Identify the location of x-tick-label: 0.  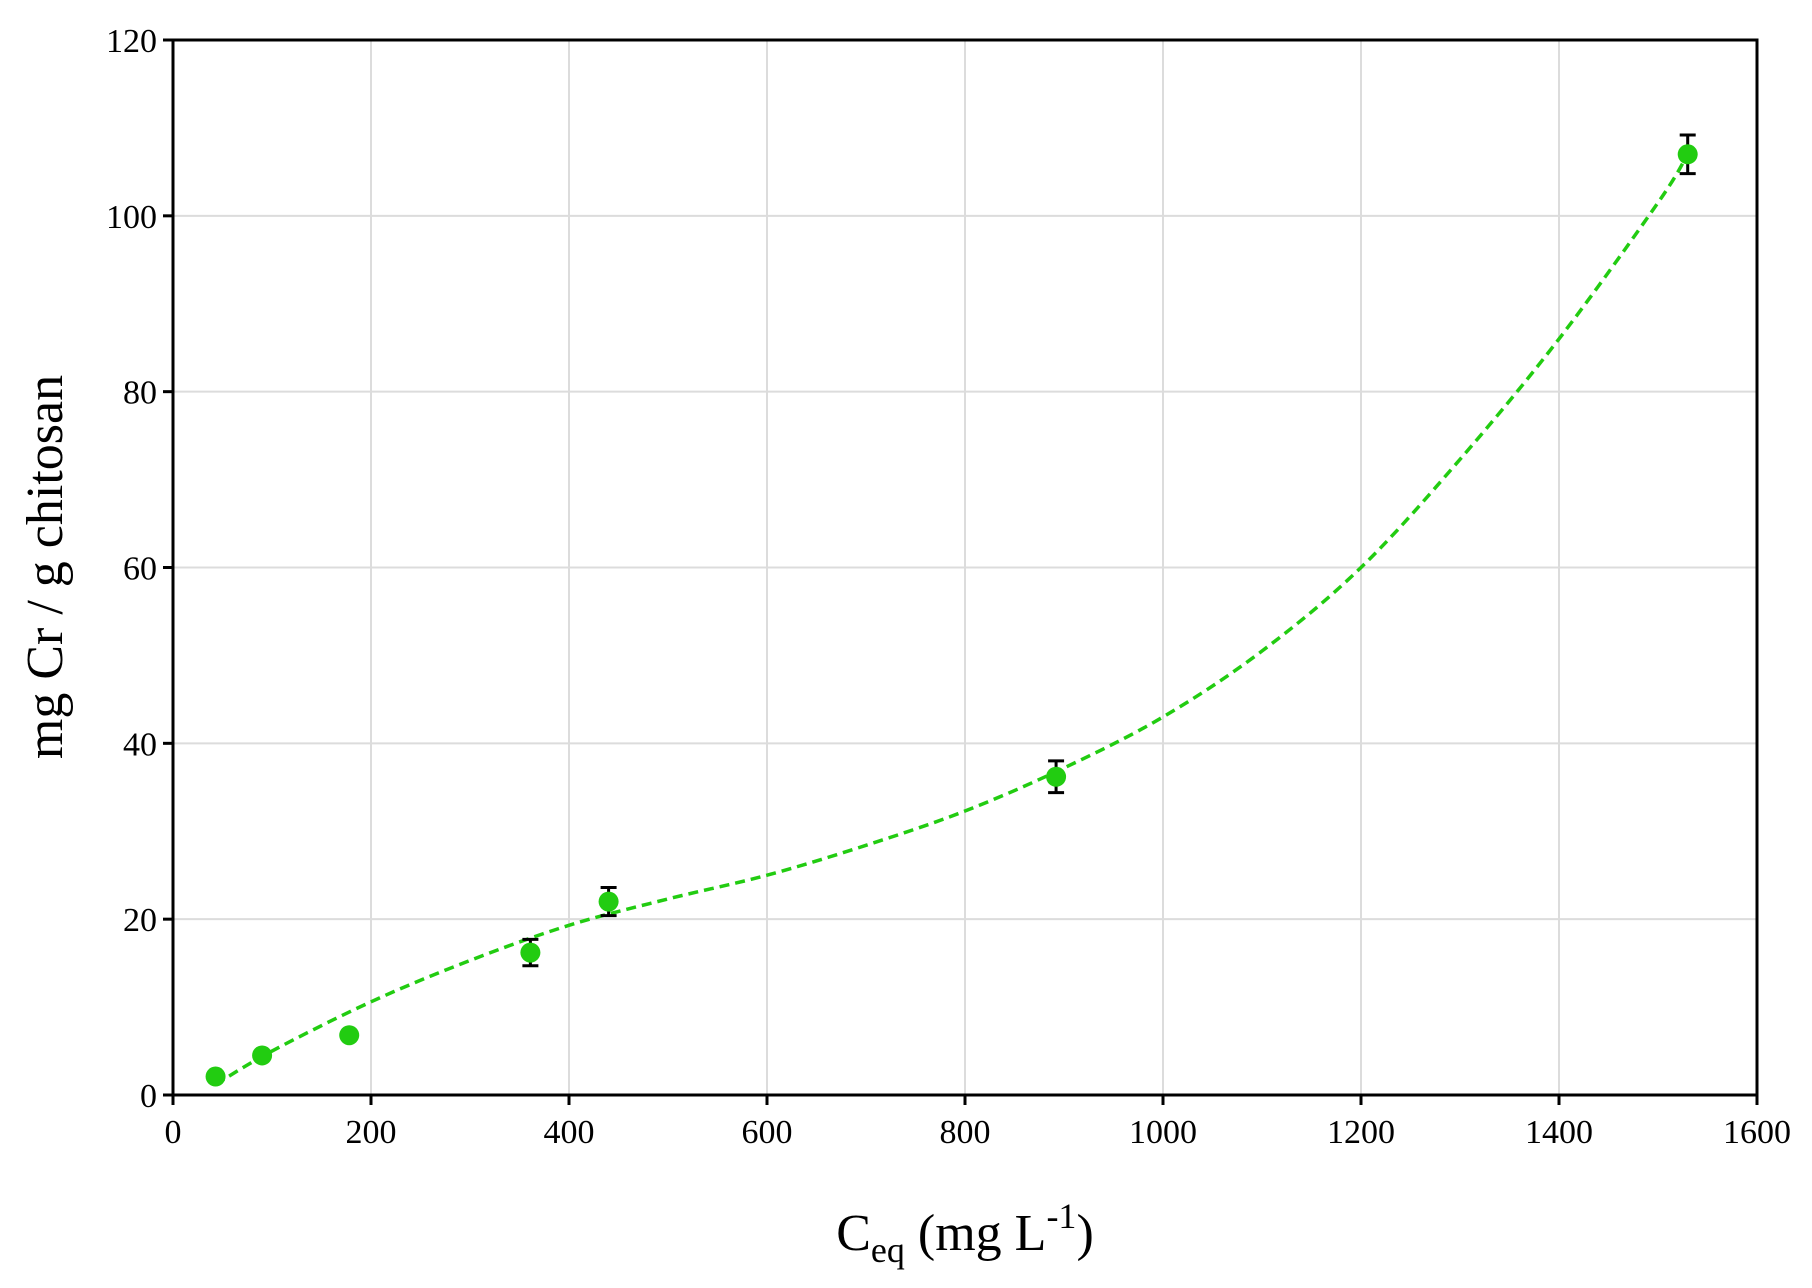
(173, 1132).